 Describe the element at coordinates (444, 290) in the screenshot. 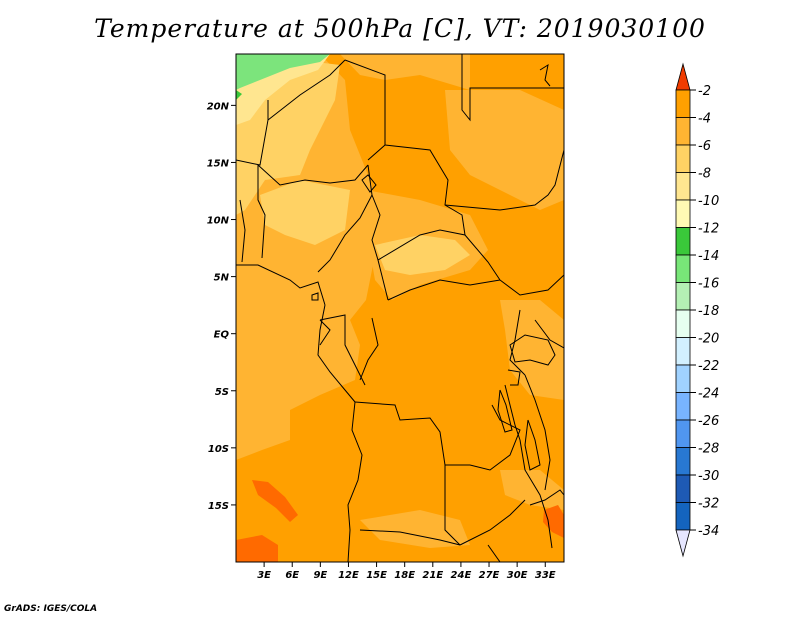

I see `border-car-drc` at that location.